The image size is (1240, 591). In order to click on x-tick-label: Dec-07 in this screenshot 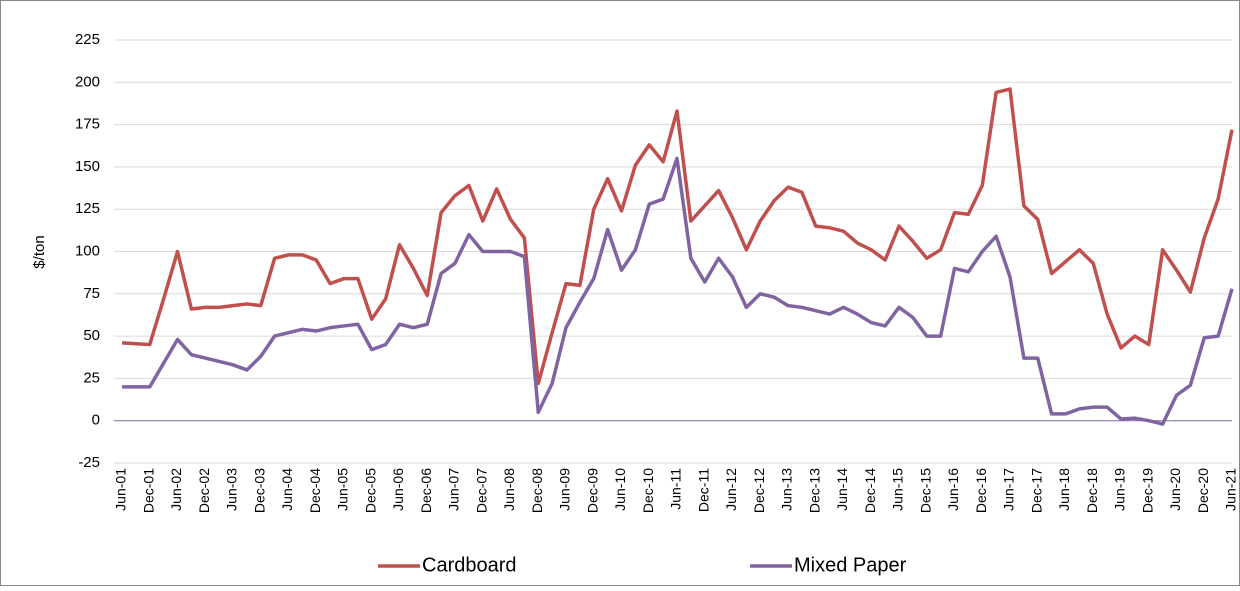, I will do `click(481, 490)`.